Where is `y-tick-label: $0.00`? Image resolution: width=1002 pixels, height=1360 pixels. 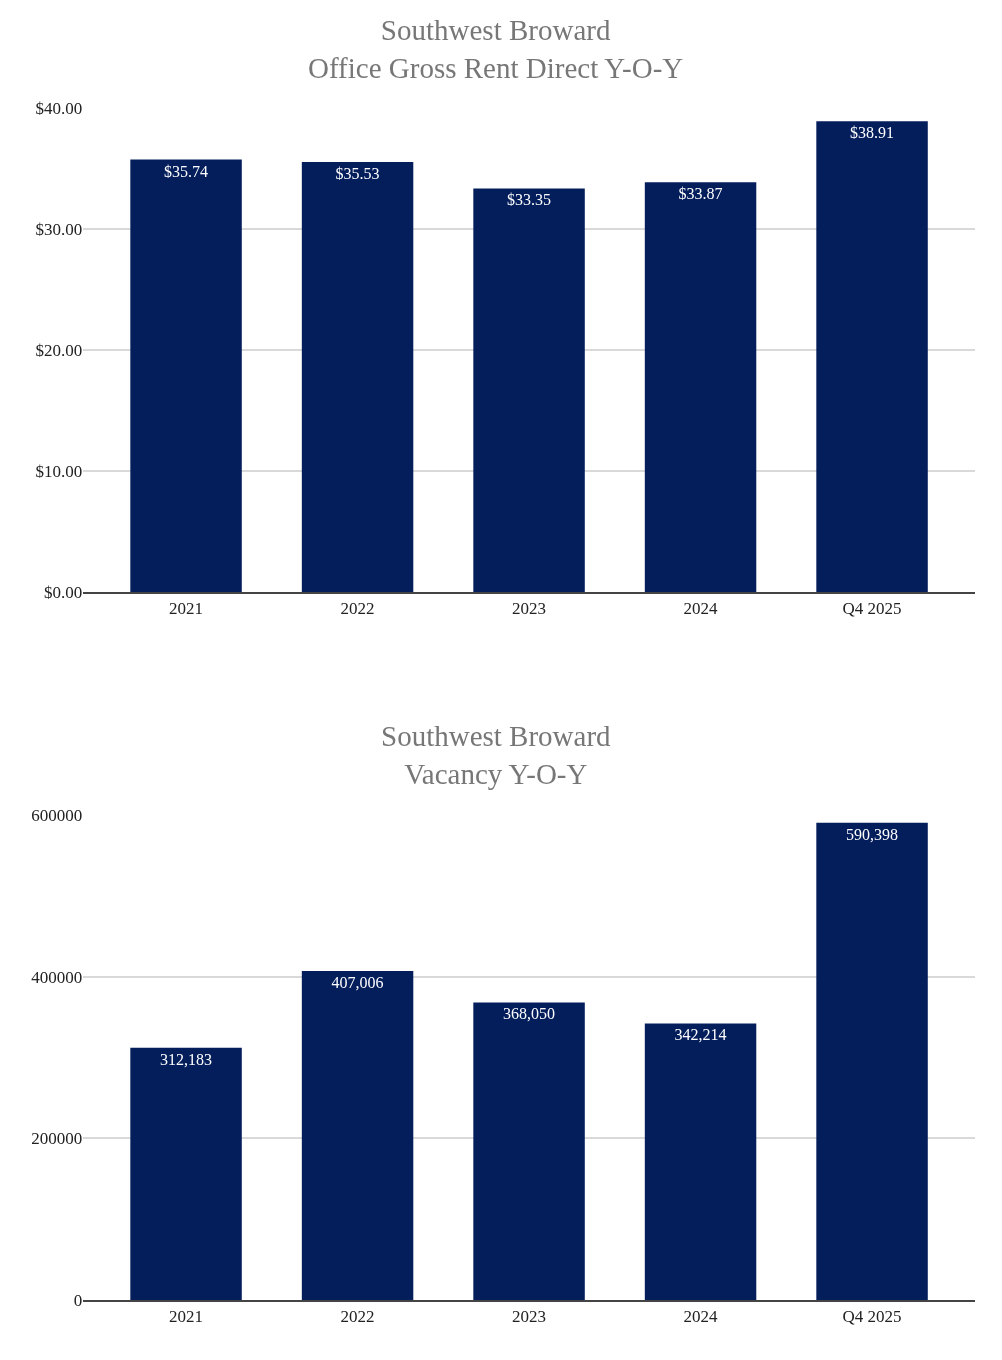
y-tick-label: $0.00 is located at coordinates (63, 592).